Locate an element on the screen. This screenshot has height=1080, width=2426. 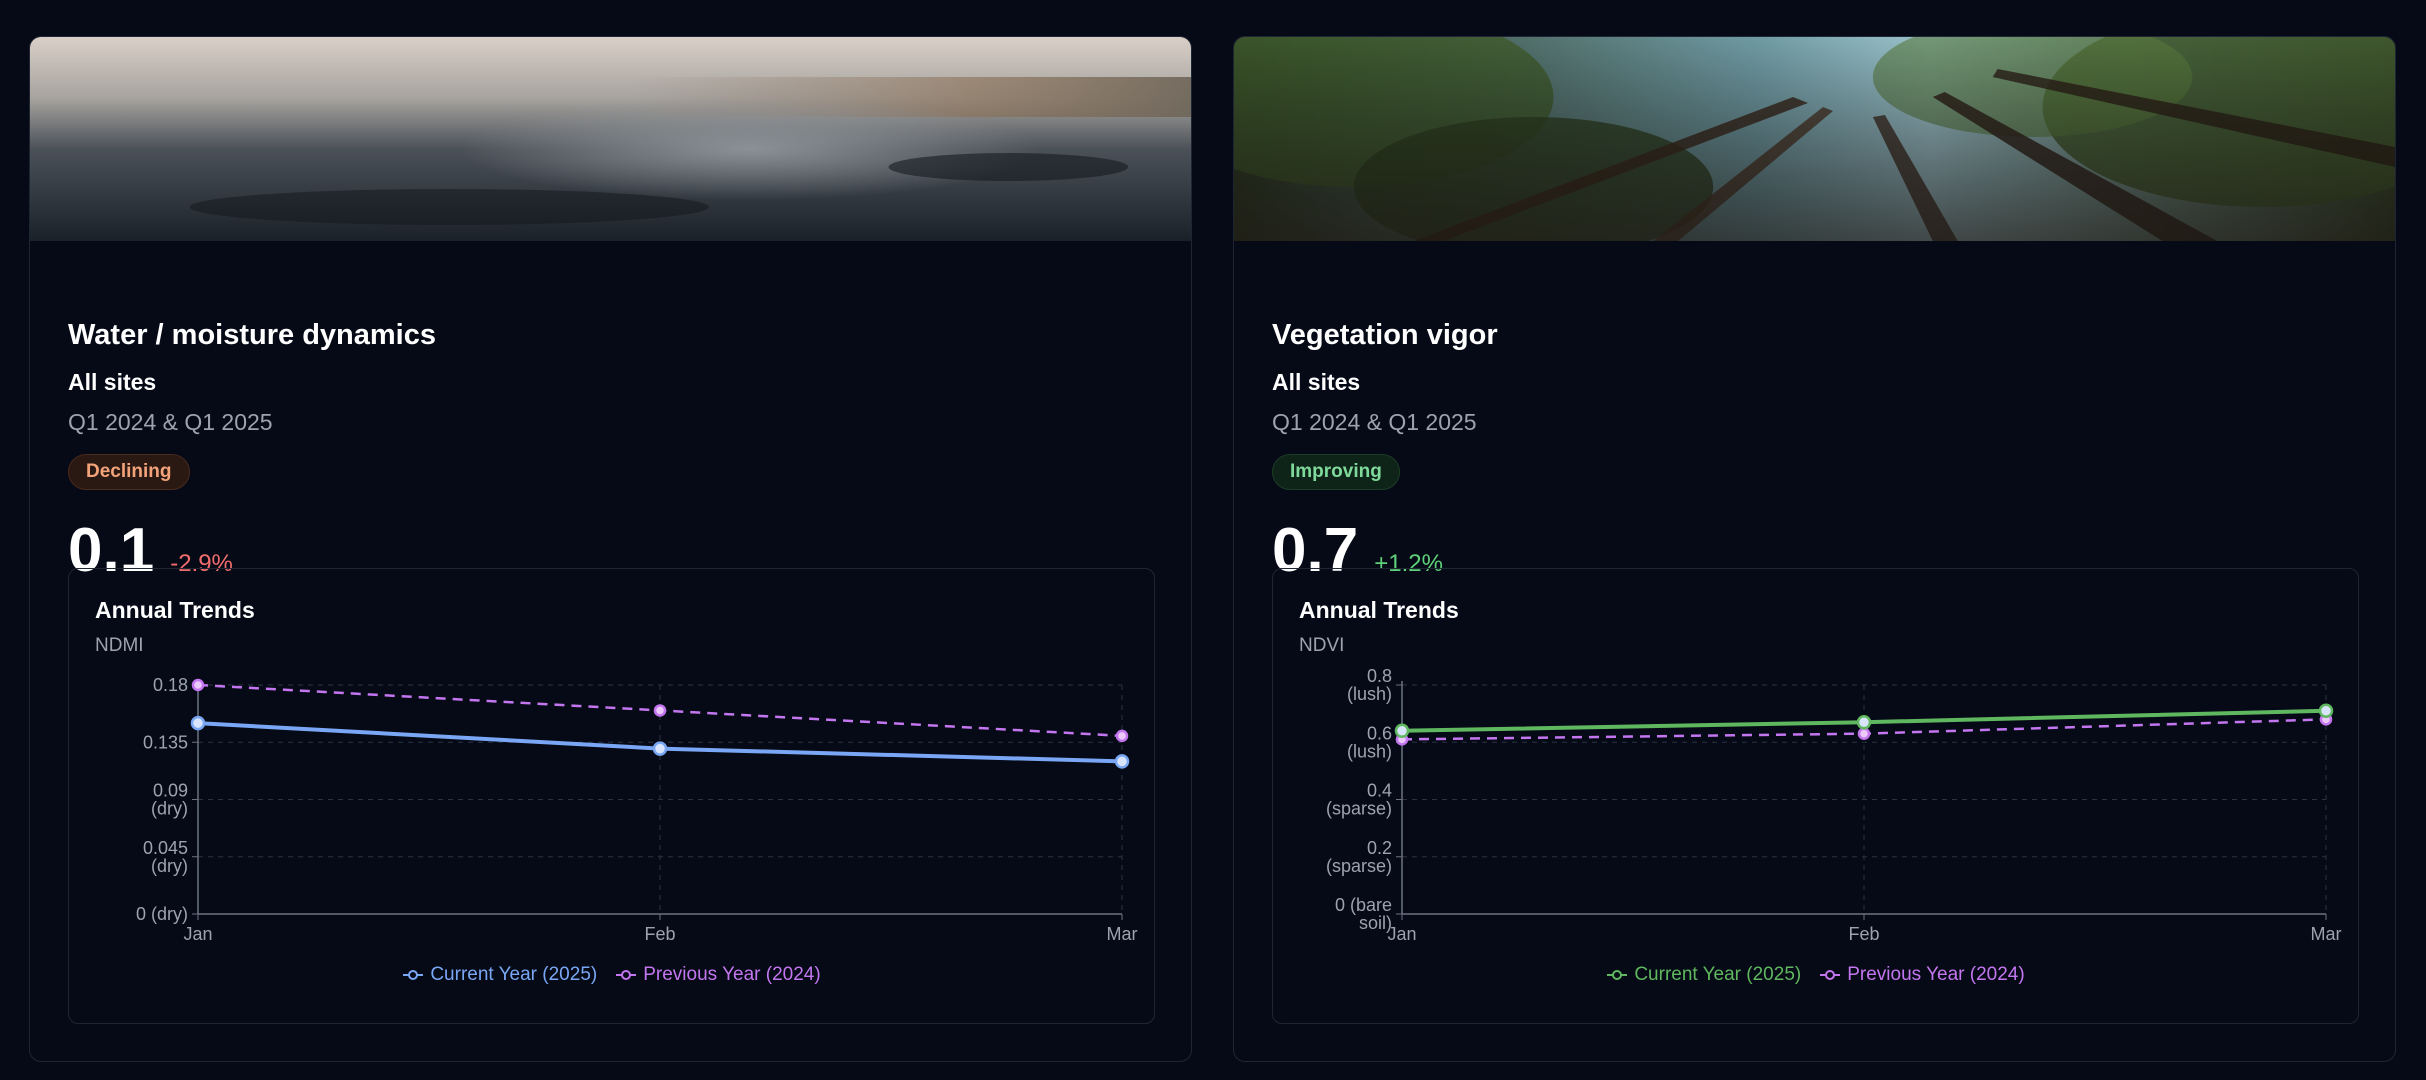
y-tick-label: 0.135 is located at coordinates (165, 742).